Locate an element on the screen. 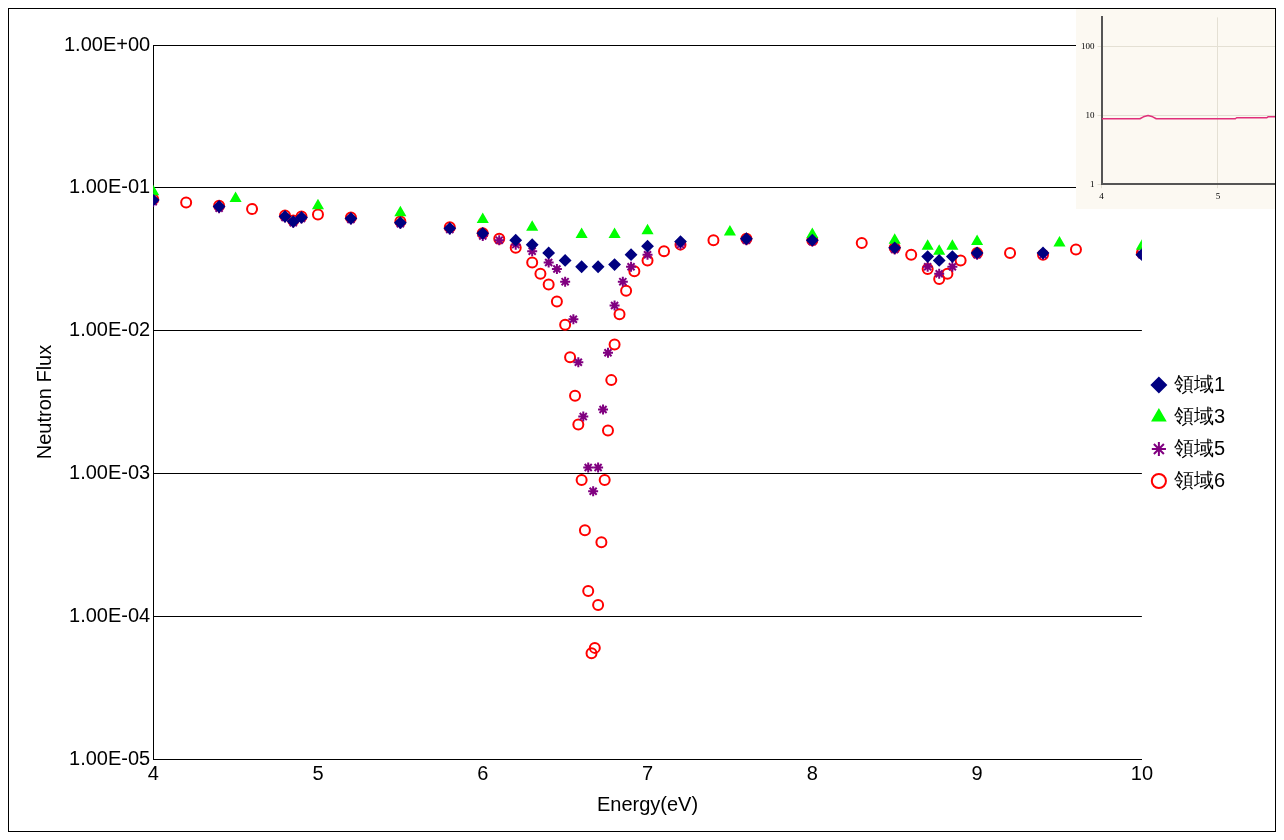 This screenshot has height=840, width=1284. y-tick-label: 1.00E-04 is located at coordinates (110, 614).